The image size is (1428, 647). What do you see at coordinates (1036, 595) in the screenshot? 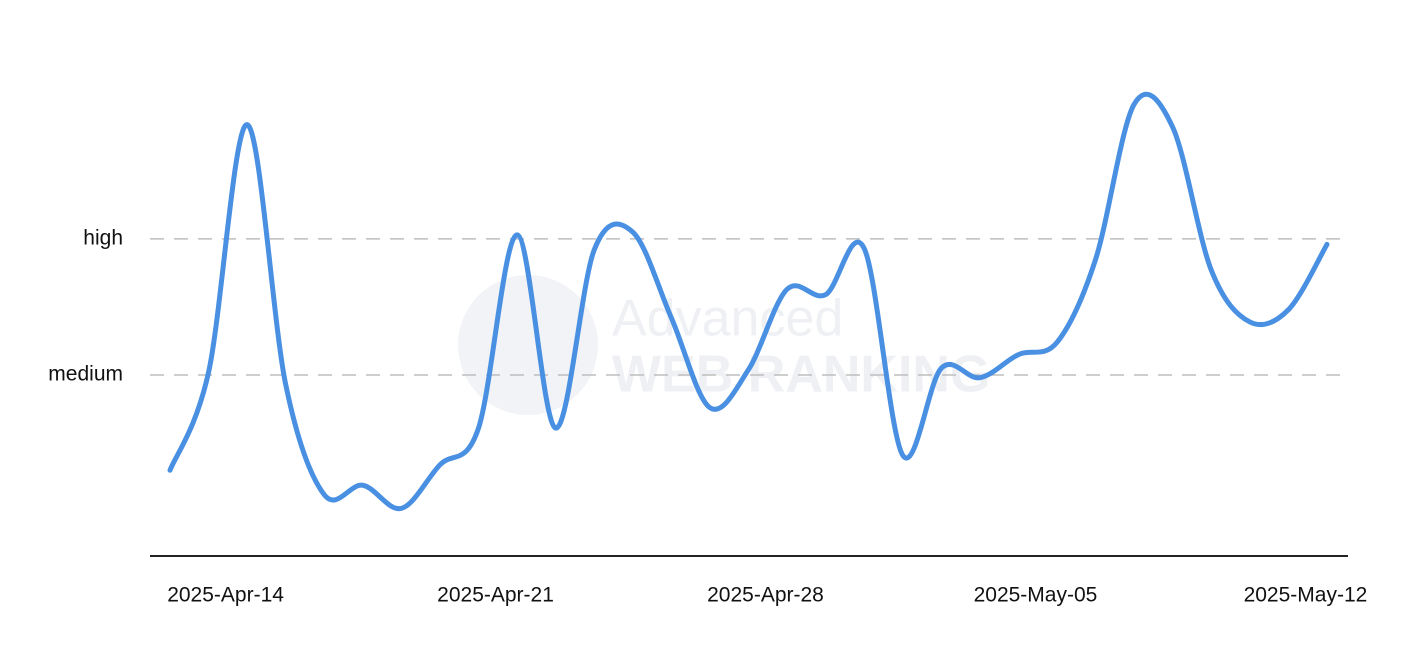
I see `x-tick-label: 2025-May-05` at bounding box center [1036, 595].